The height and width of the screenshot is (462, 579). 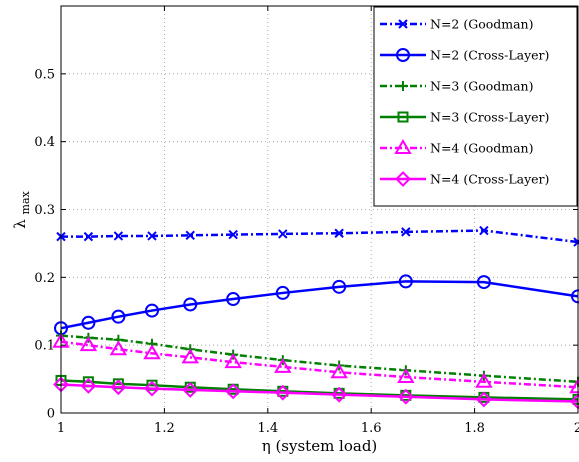 I want to click on y-tick-label: 0.2, so click(x=44, y=278).